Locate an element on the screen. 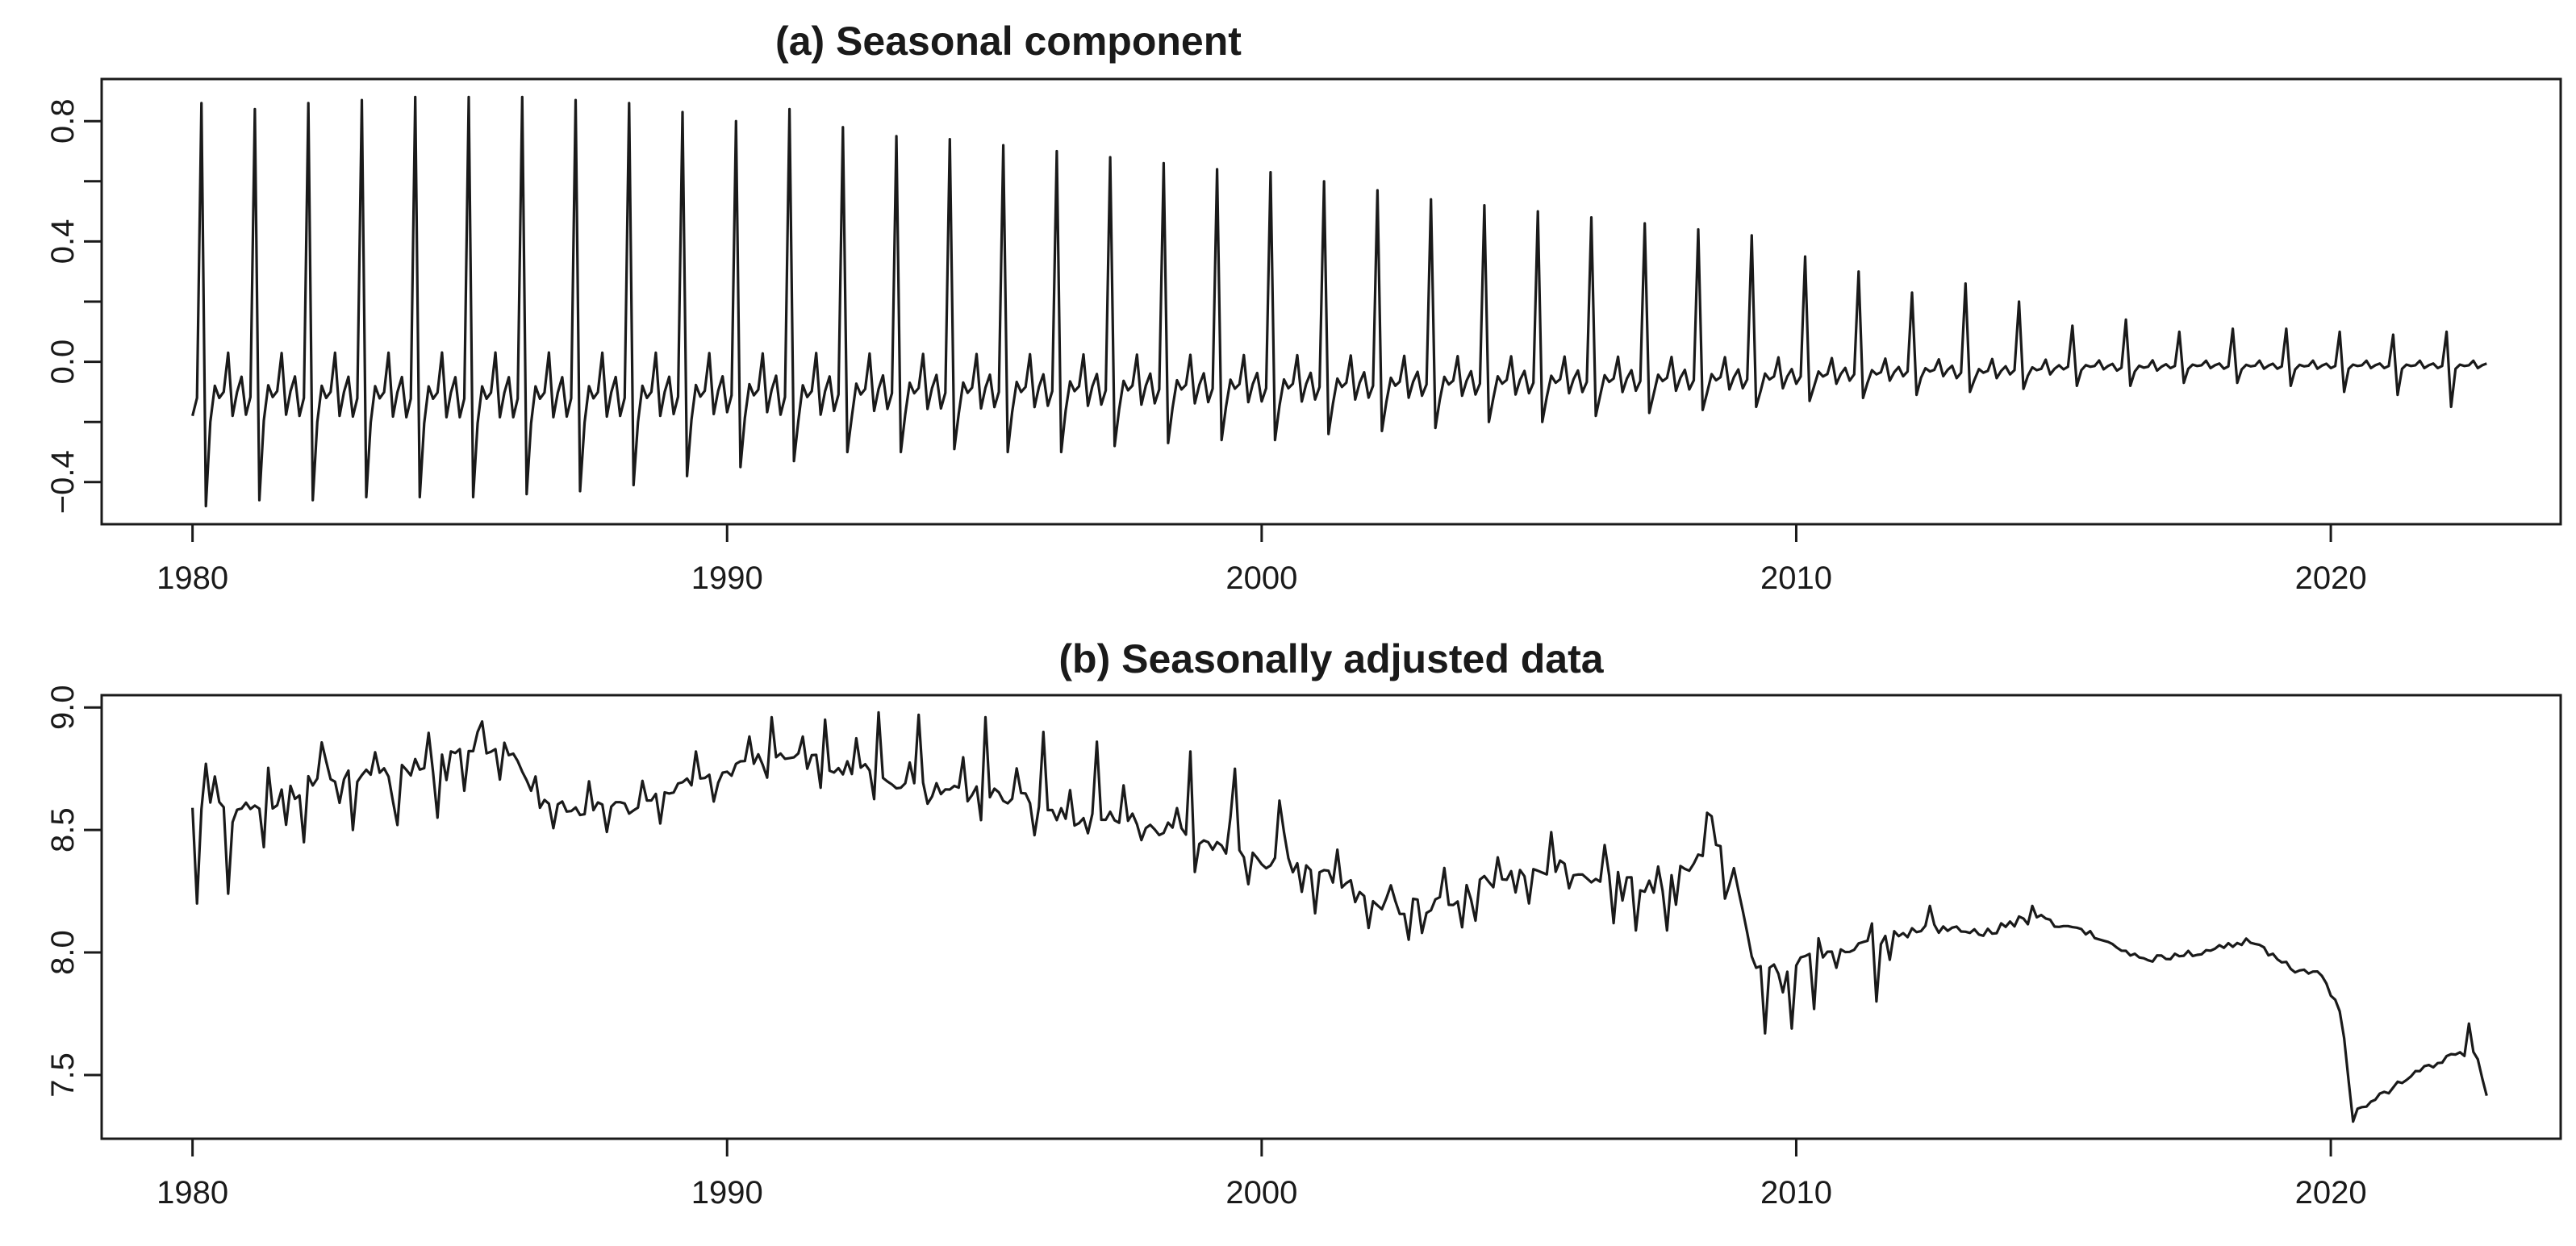 Image resolution: width=2576 pixels, height=1246 pixels. panel-b-y-tick-label: 8.0 is located at coordinates (63, 952).